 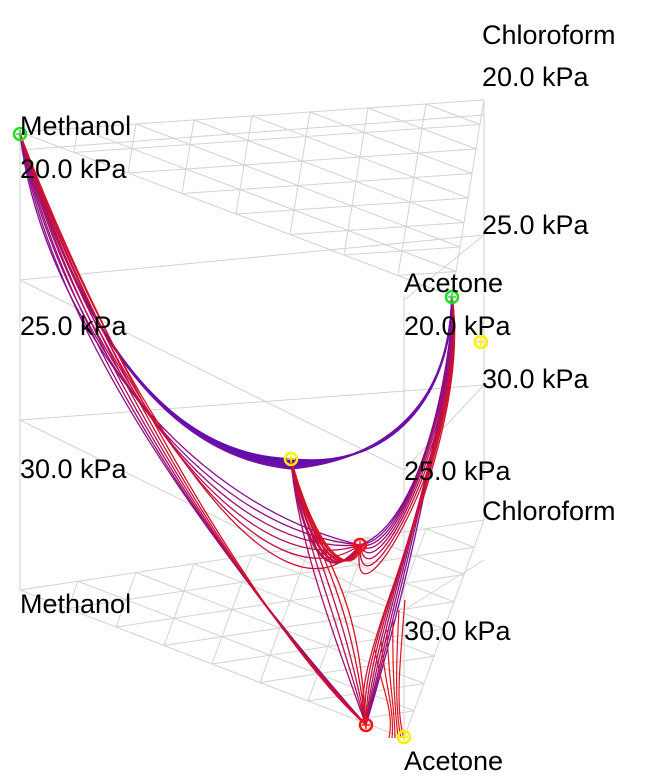 What do you see at coordinates (75, 126) in the screenshot?
I see `label-methanol-top: Methanol` at bounding box center [75, 126].